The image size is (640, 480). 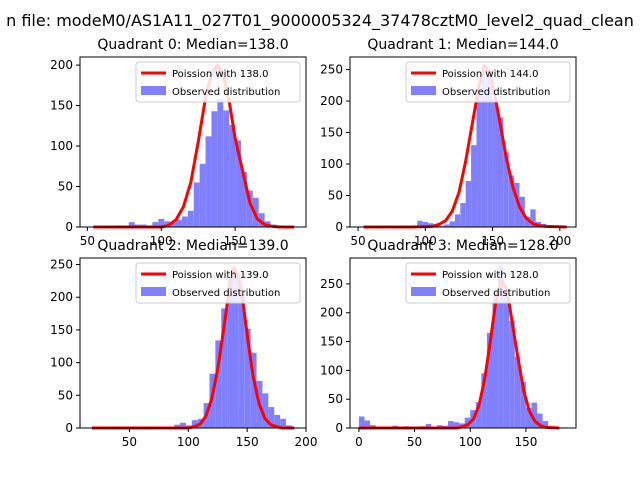 What do you see at coordinates (61, 146) in the screenshot?
I see `y-tick-label: 100` at bounding box center [61, 146].